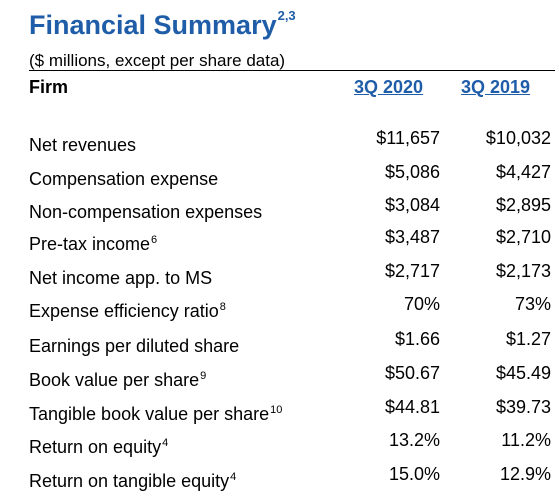  I want to click on value-3q-2019: $4,427, so click(523, 172).